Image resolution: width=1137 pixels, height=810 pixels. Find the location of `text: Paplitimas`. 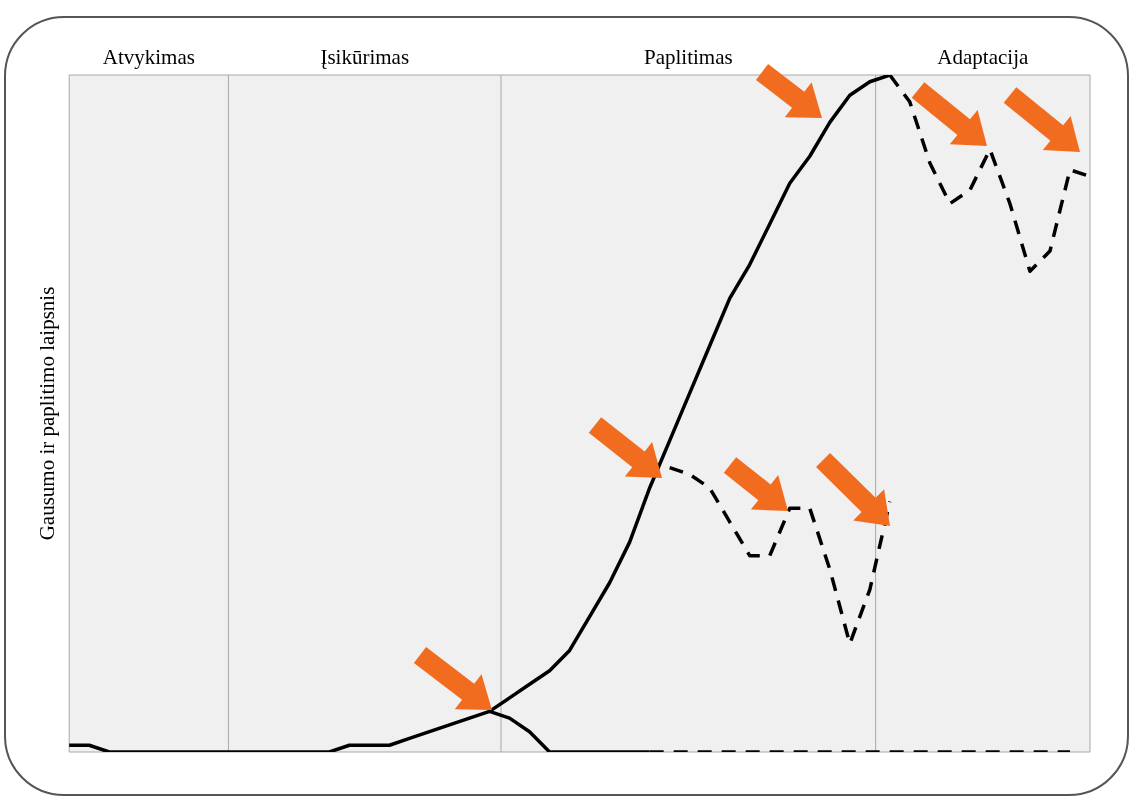

text: Paplitimas is located at coordinates (688, 57).